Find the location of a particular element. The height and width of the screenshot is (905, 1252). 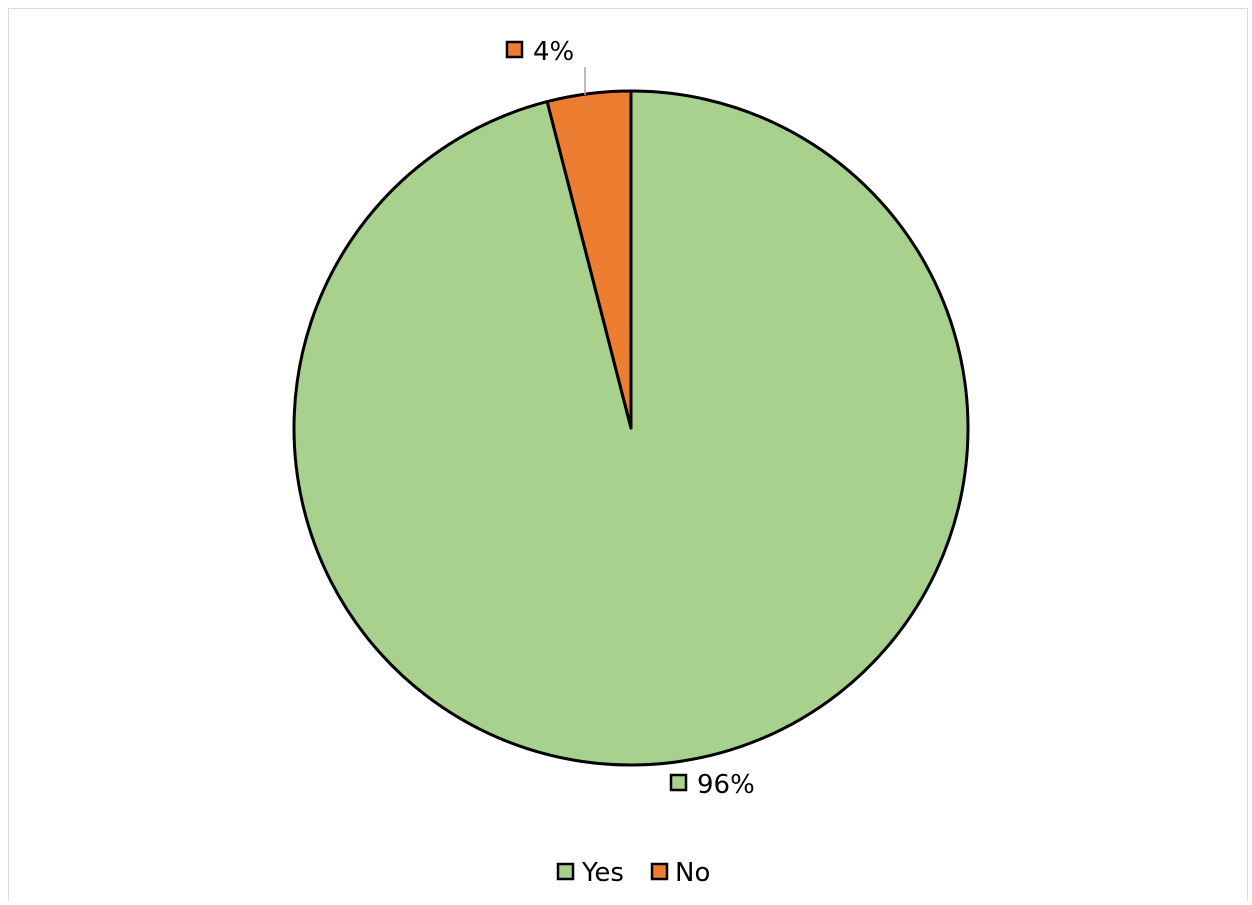

data-label-no: 4% is located at coordinates (539, 52).